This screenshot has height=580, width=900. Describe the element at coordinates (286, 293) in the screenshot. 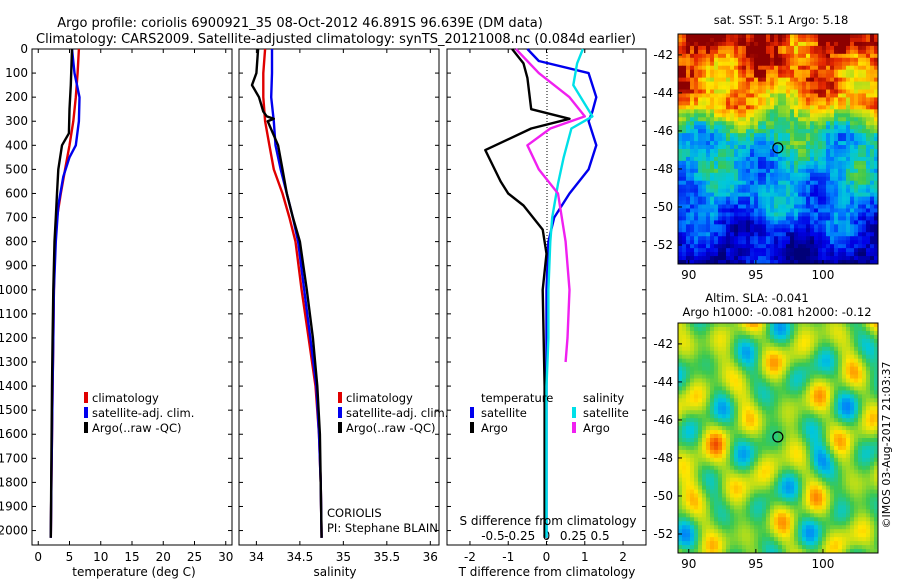

I see `salinity-lines` at that location.